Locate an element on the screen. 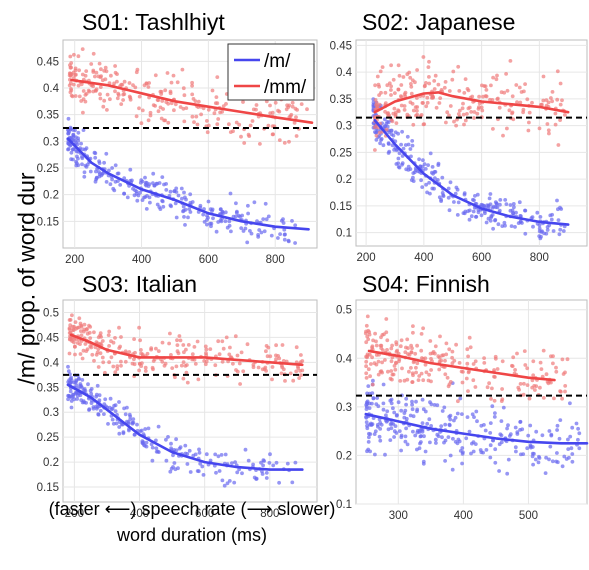  legend-label-m: /m/ is located at coordinates (277, 61).